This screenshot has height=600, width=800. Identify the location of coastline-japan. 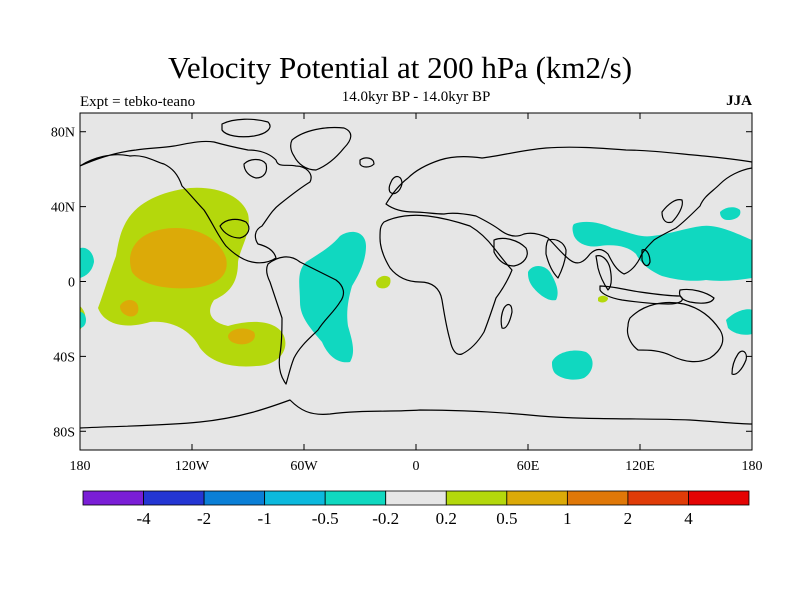
(672, 211).